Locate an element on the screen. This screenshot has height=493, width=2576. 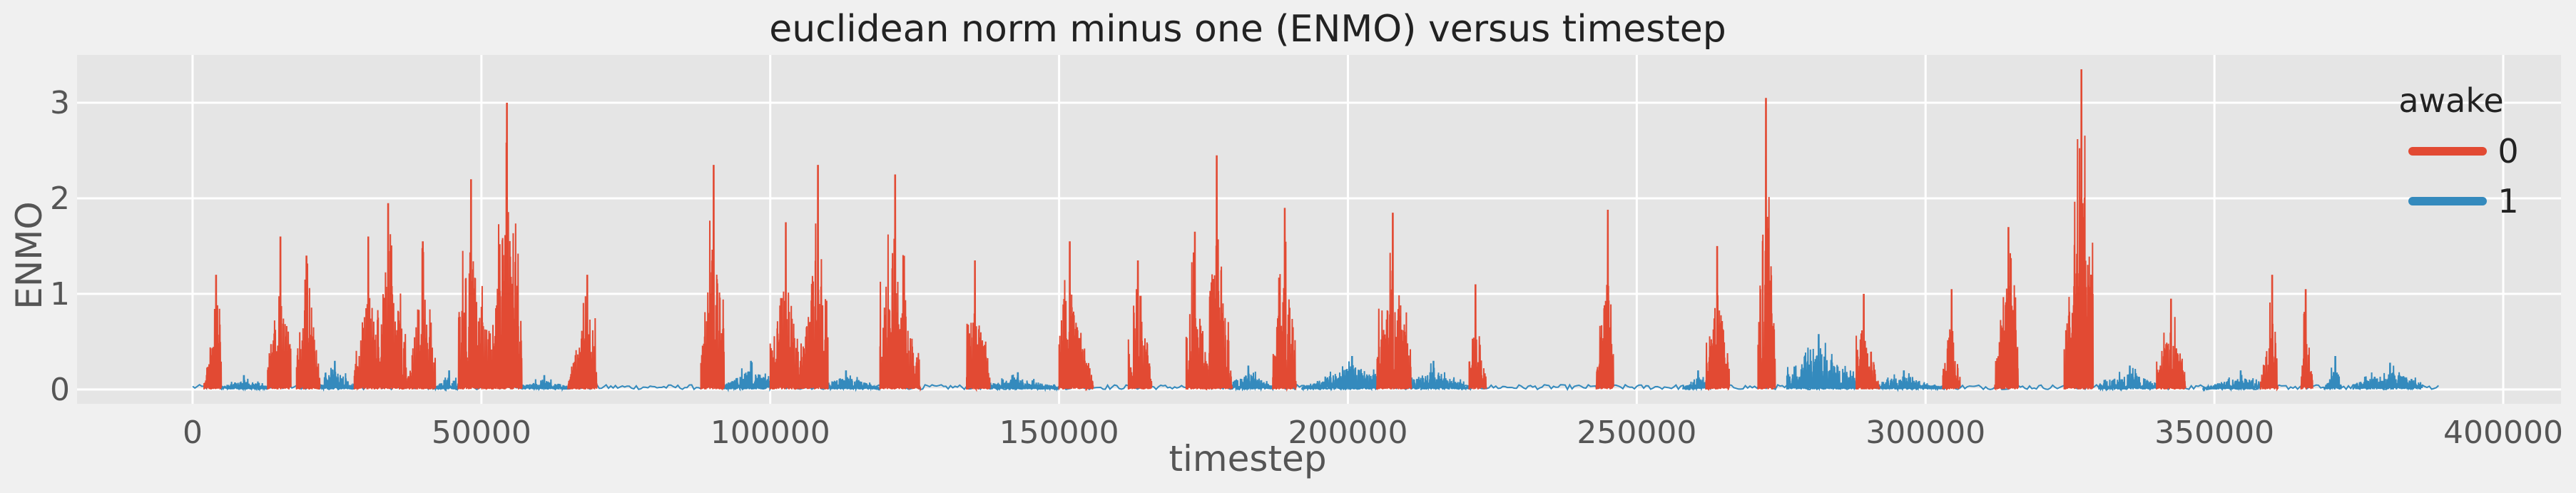
x-tick-label: 150000 is located at coordinates (1059, 433).